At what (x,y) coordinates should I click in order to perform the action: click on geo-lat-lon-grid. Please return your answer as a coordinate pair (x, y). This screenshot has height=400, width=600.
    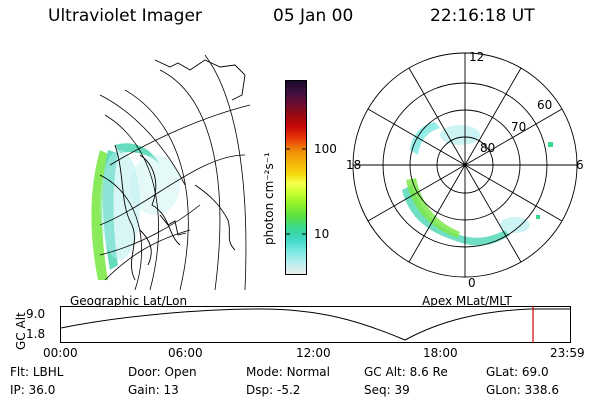
    Looking at the image, I should click on (175, 172).